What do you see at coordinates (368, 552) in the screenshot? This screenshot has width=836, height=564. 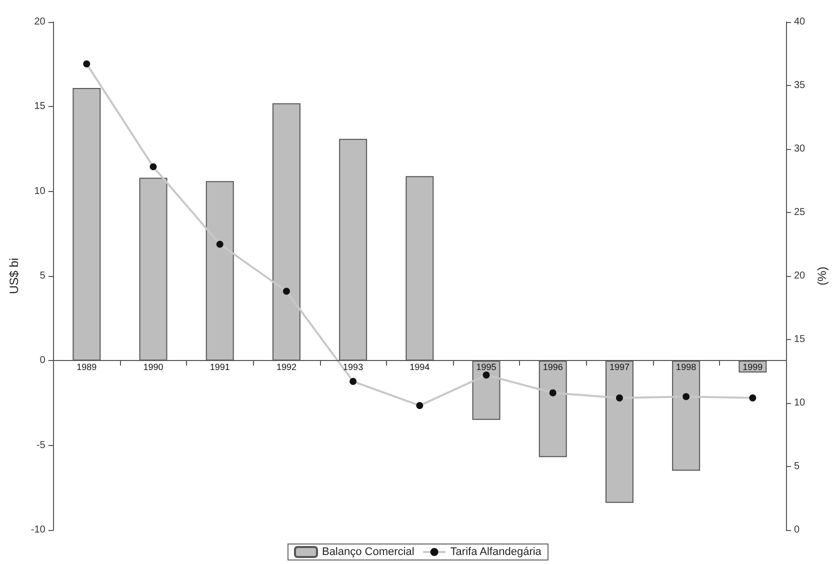 I see `legend-label: Balanço Comercial` at bounding box center [368, 552].